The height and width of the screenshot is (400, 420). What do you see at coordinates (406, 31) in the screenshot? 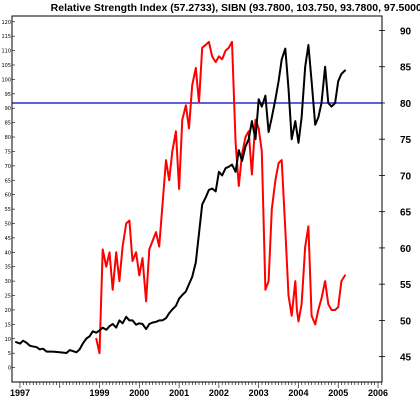
I see `right-axis-tick-label: 90` at bounding box center [406, 31].